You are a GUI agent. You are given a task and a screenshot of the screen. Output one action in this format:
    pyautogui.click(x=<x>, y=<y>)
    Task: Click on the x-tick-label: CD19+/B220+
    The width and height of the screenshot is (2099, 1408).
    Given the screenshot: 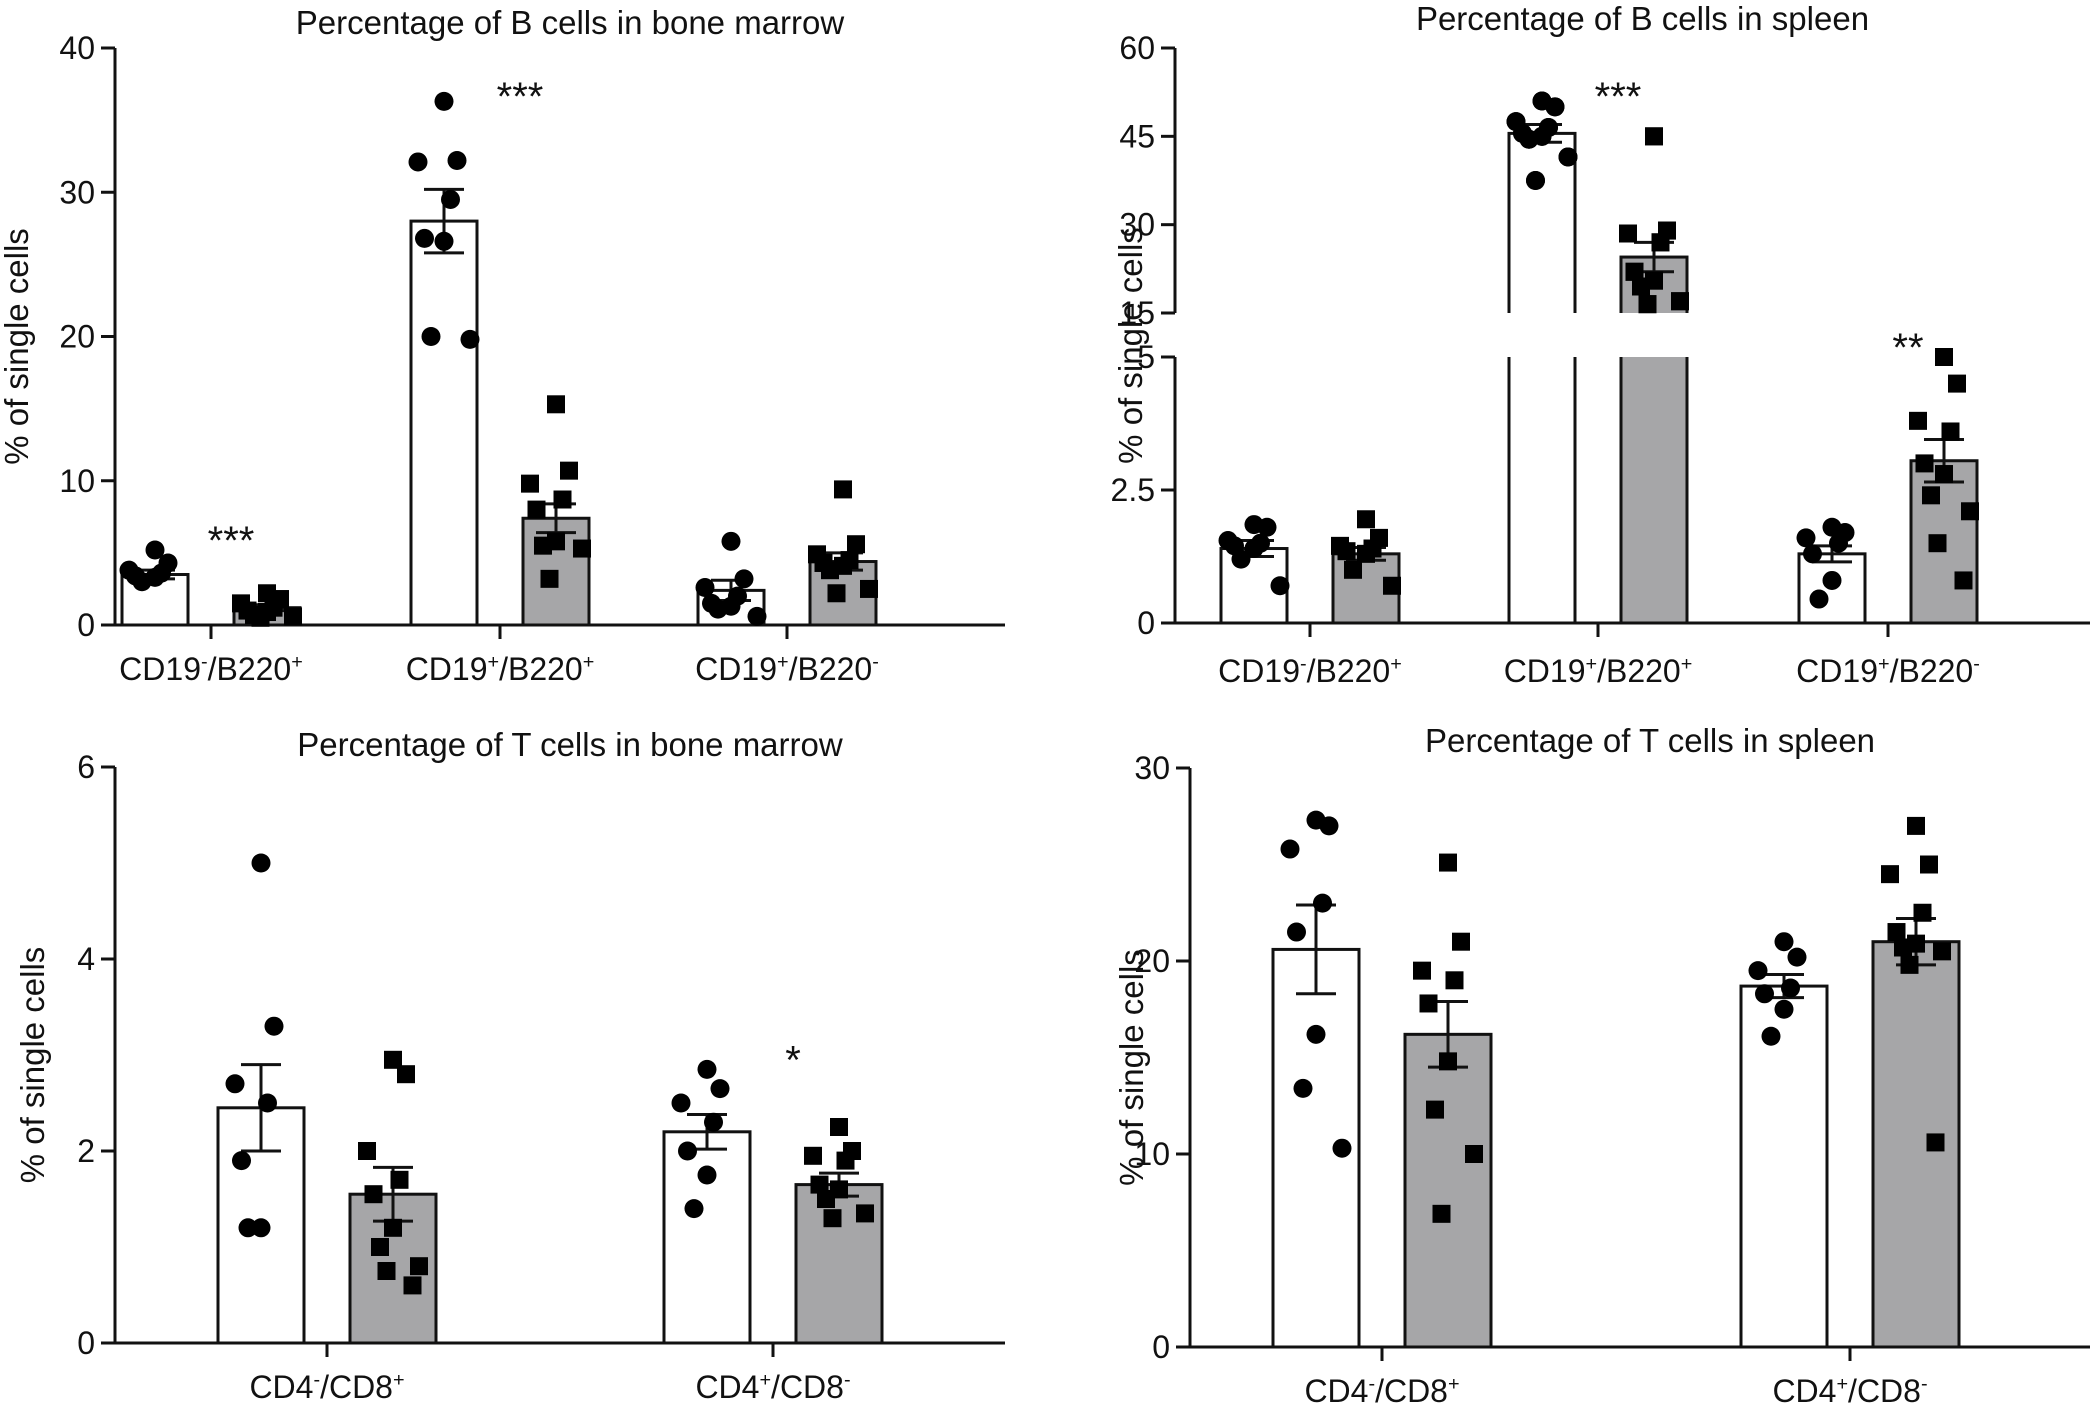 What is the action you would take?
    pyautogui.click(x=1598, y=671)
    